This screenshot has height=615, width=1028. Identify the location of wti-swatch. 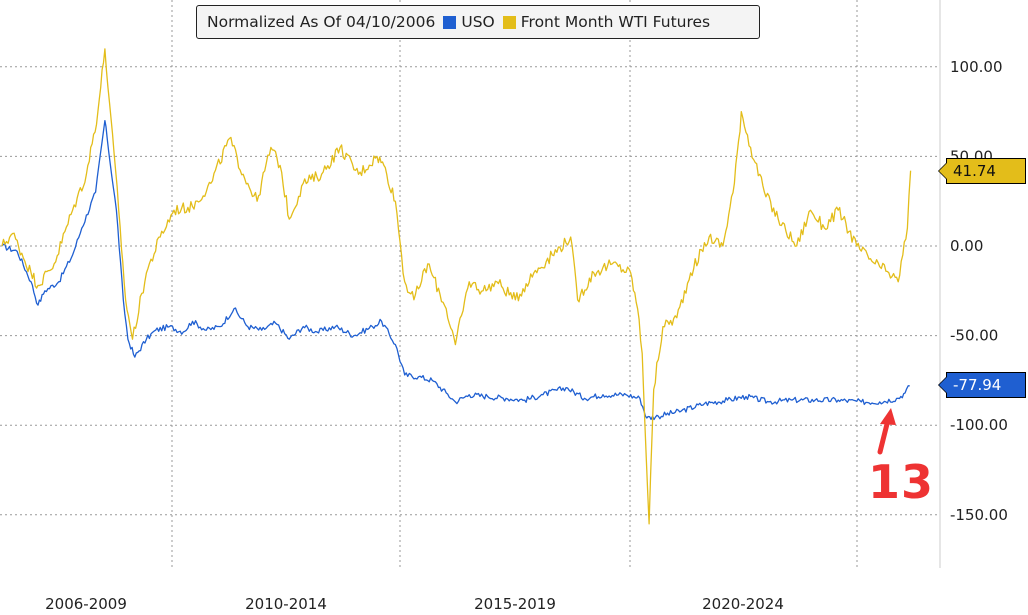
(509, 22).